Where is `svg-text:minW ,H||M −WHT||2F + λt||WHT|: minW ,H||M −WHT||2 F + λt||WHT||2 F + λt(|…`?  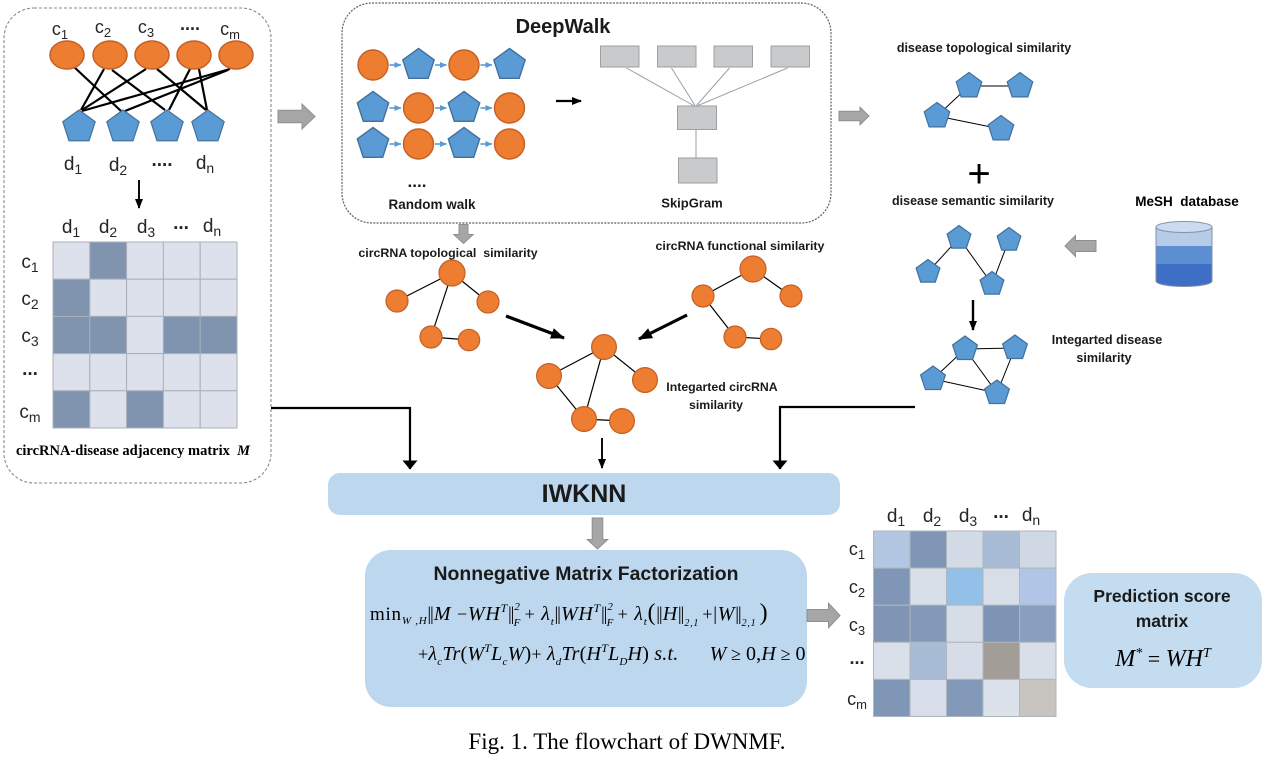 svg-text:minW ,H||M −WHT||2F + λt||WHT|: minW ,H||M −WHT||2 F + λt||WHT||2 F + λt(|… is located at coordinates (569, 614).